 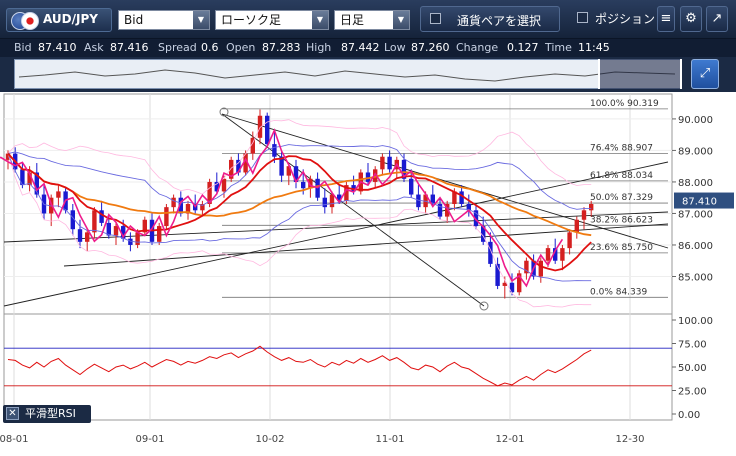 I want to click on rsi-panel-header: ✕ 平滑型RSI, so click(x=47, y=414).